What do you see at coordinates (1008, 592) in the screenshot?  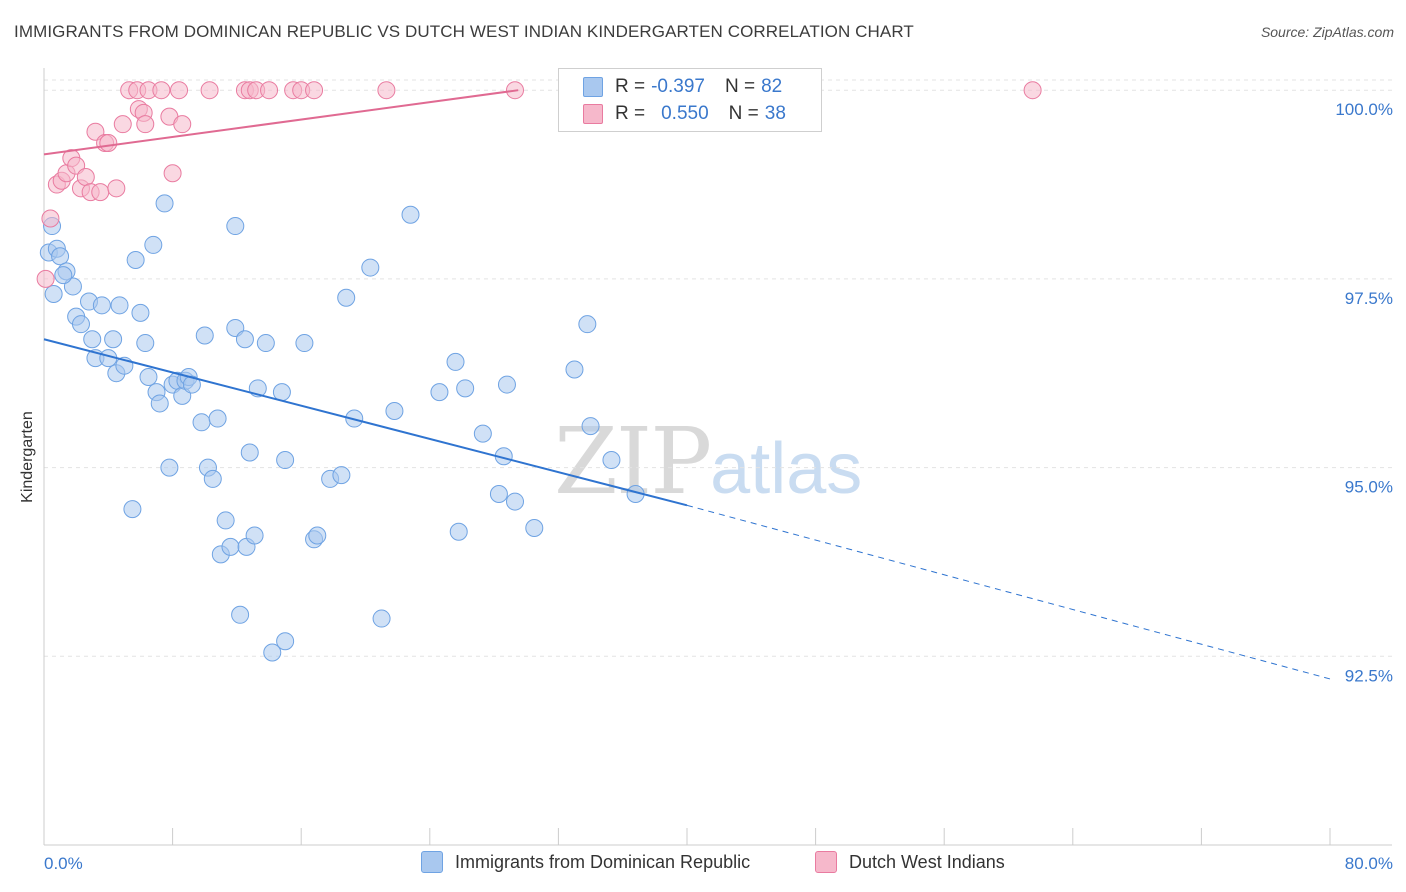 I see `trend-line-dominican-extension` at bounding box center [1008, 592].